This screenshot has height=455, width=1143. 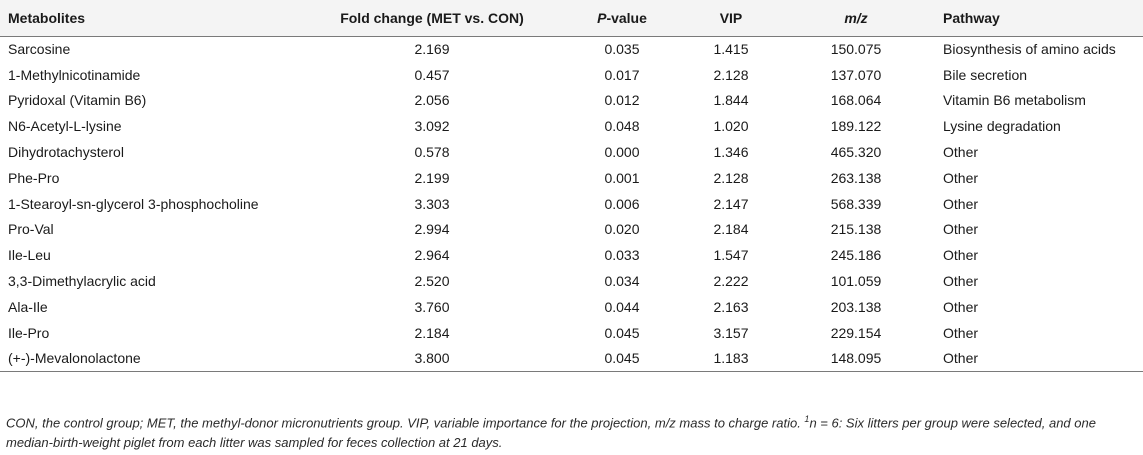 What do you see at coordinates (731, 126) in the screenshot?
I see `cell-vip: 1.020` at bounding box center [731, 126].